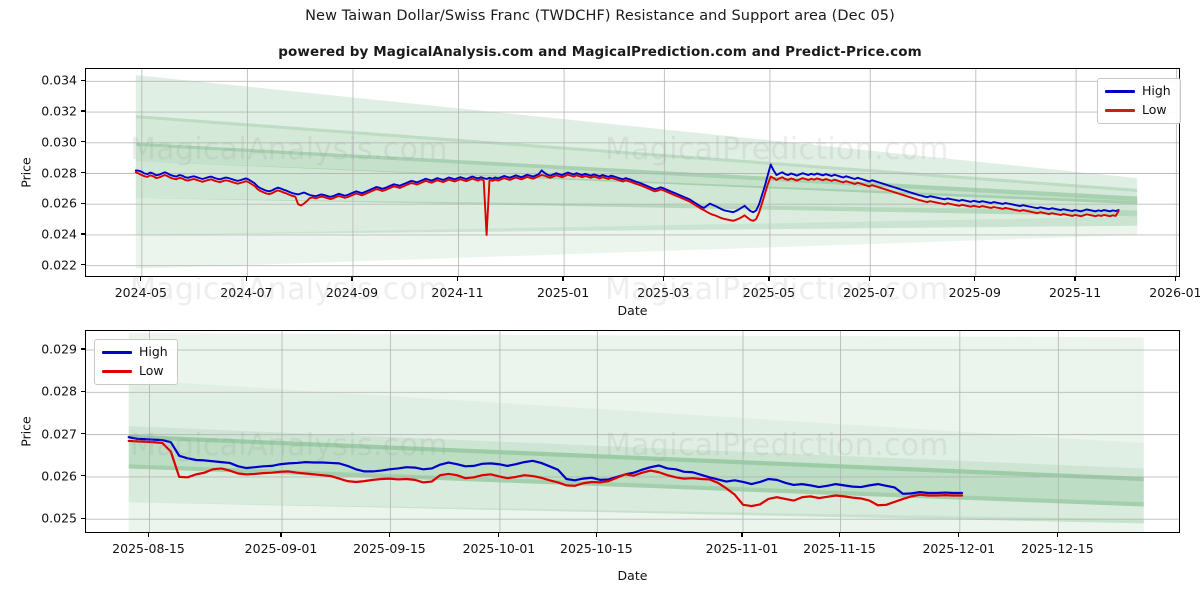 This screenshot has height=600, width=1200. I want to click on y-tick-label: 0.024, so click(59, 234).